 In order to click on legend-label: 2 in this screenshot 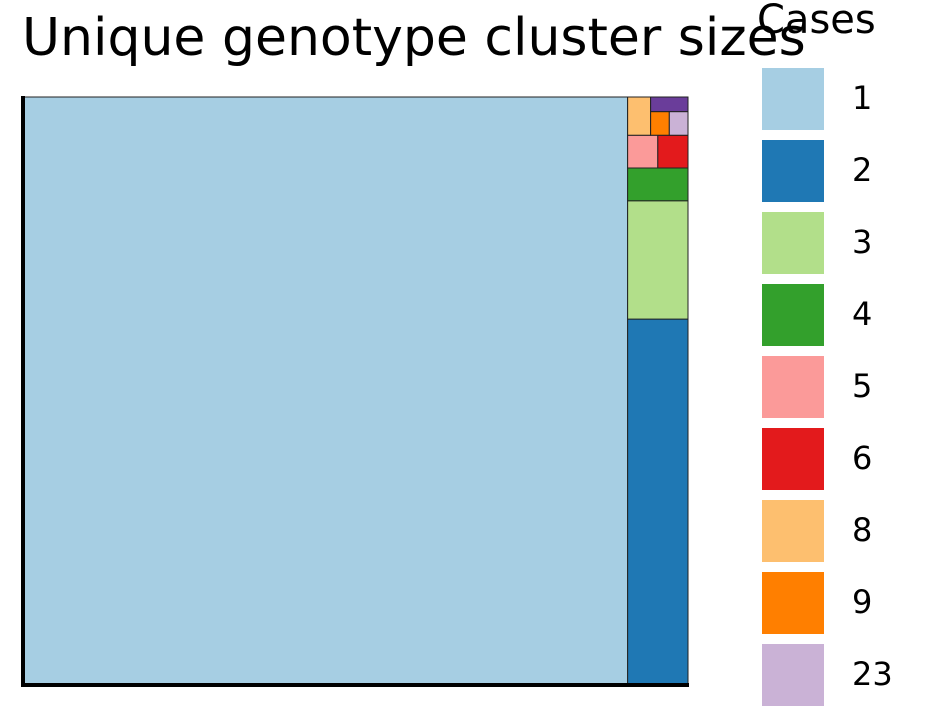, I will do `click(862, 170)`.